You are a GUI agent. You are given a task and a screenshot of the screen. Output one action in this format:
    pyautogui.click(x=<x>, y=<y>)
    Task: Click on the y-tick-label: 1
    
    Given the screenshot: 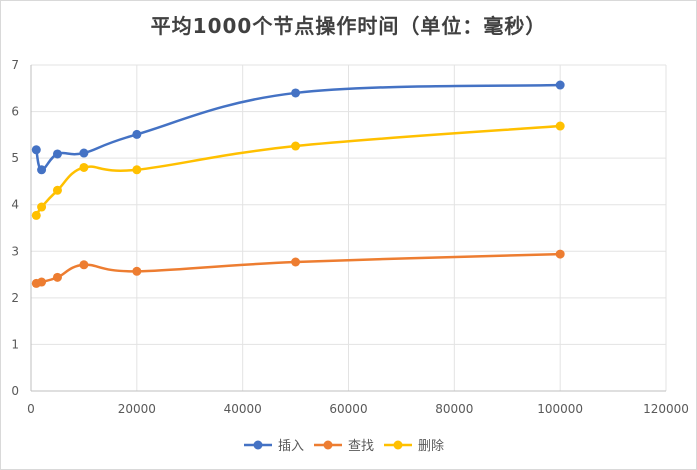 What is the action you would take?
    pyautogui.click(x=15, y=344)
    